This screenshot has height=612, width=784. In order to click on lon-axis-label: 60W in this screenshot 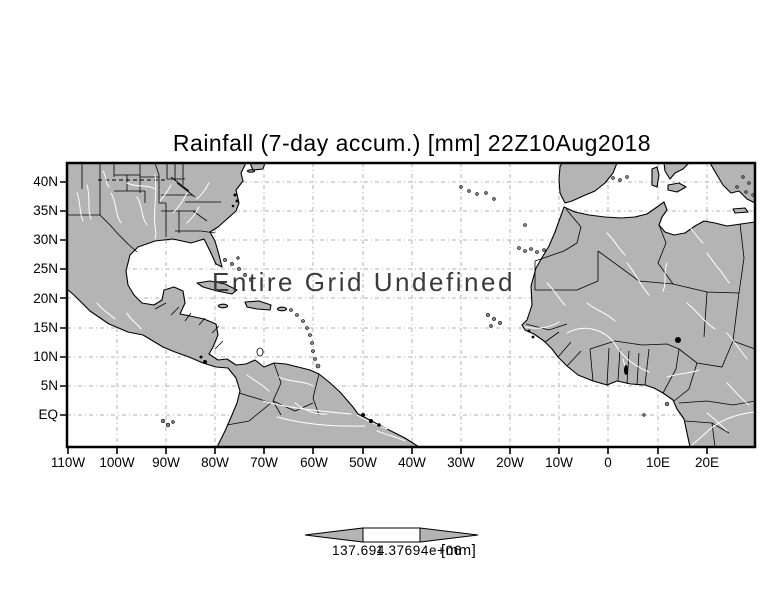, I will do `click(314, 462)`.